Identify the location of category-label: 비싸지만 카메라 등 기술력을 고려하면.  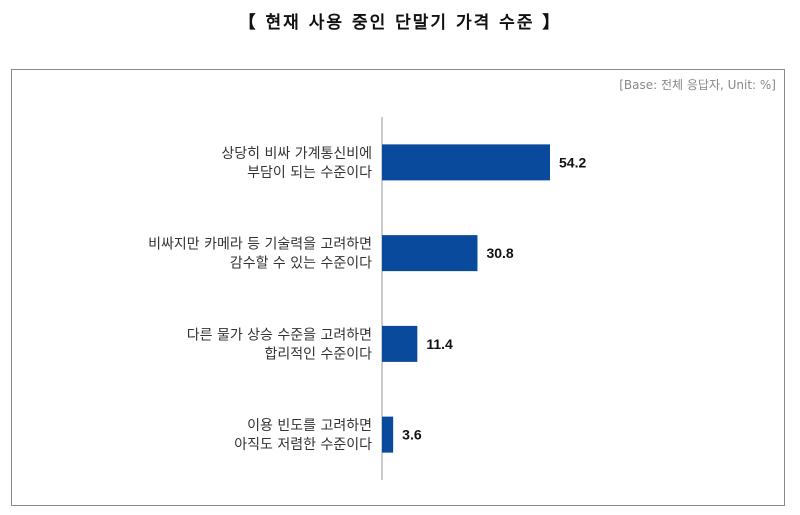
(260, 245).